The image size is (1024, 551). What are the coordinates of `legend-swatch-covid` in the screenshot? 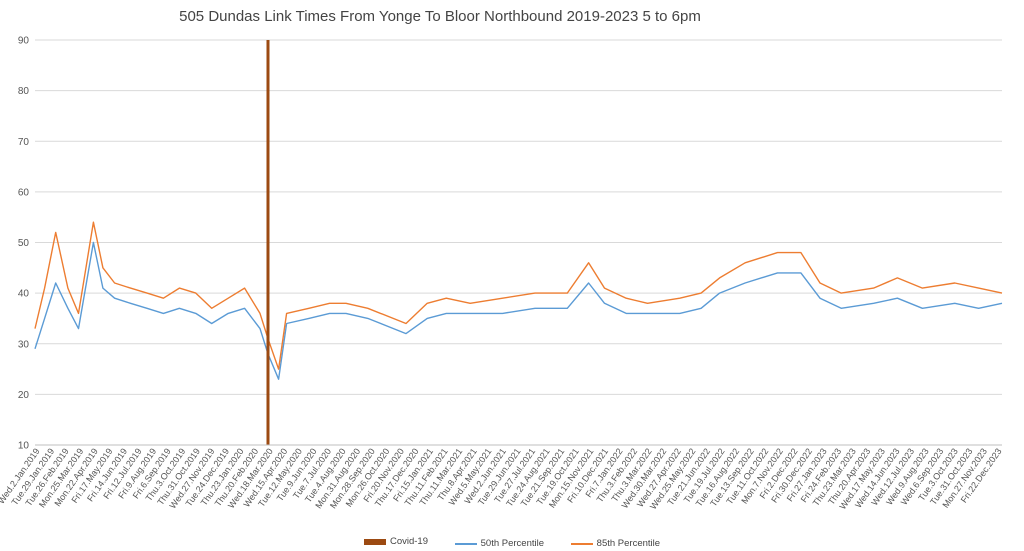 It's located at (374, 541).